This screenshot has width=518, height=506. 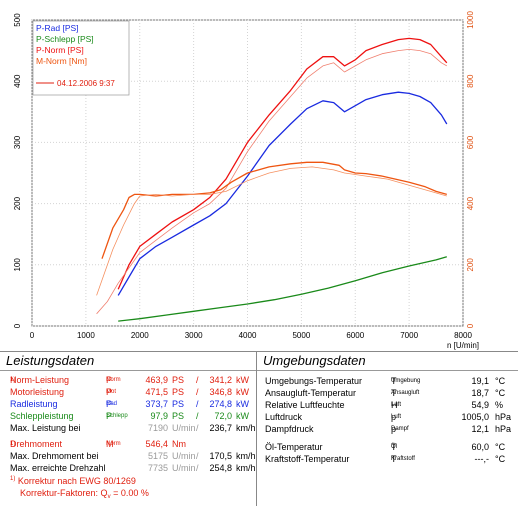 I want to click on env-value: 60,0, so click(x=480, y=447).